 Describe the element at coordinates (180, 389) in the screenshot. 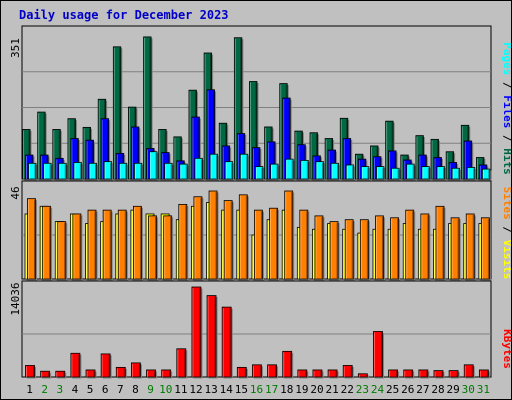

I see `day-label: 11` at that location.